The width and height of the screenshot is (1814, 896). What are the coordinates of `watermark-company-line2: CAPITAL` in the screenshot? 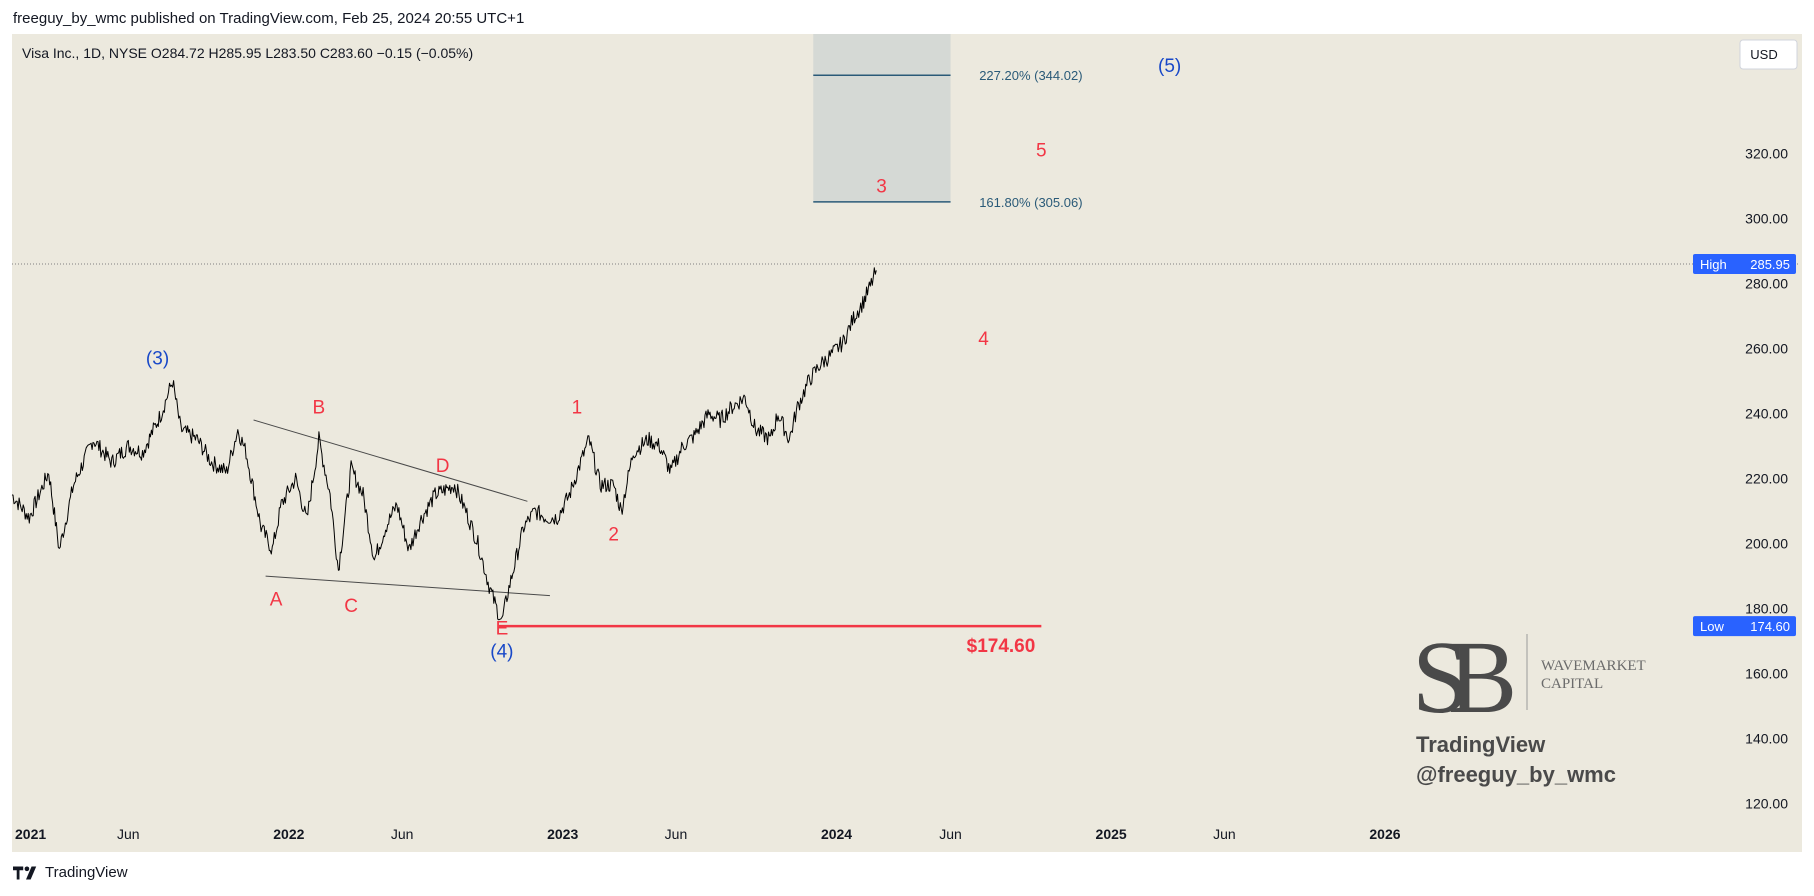 It's located at (1572, 684).